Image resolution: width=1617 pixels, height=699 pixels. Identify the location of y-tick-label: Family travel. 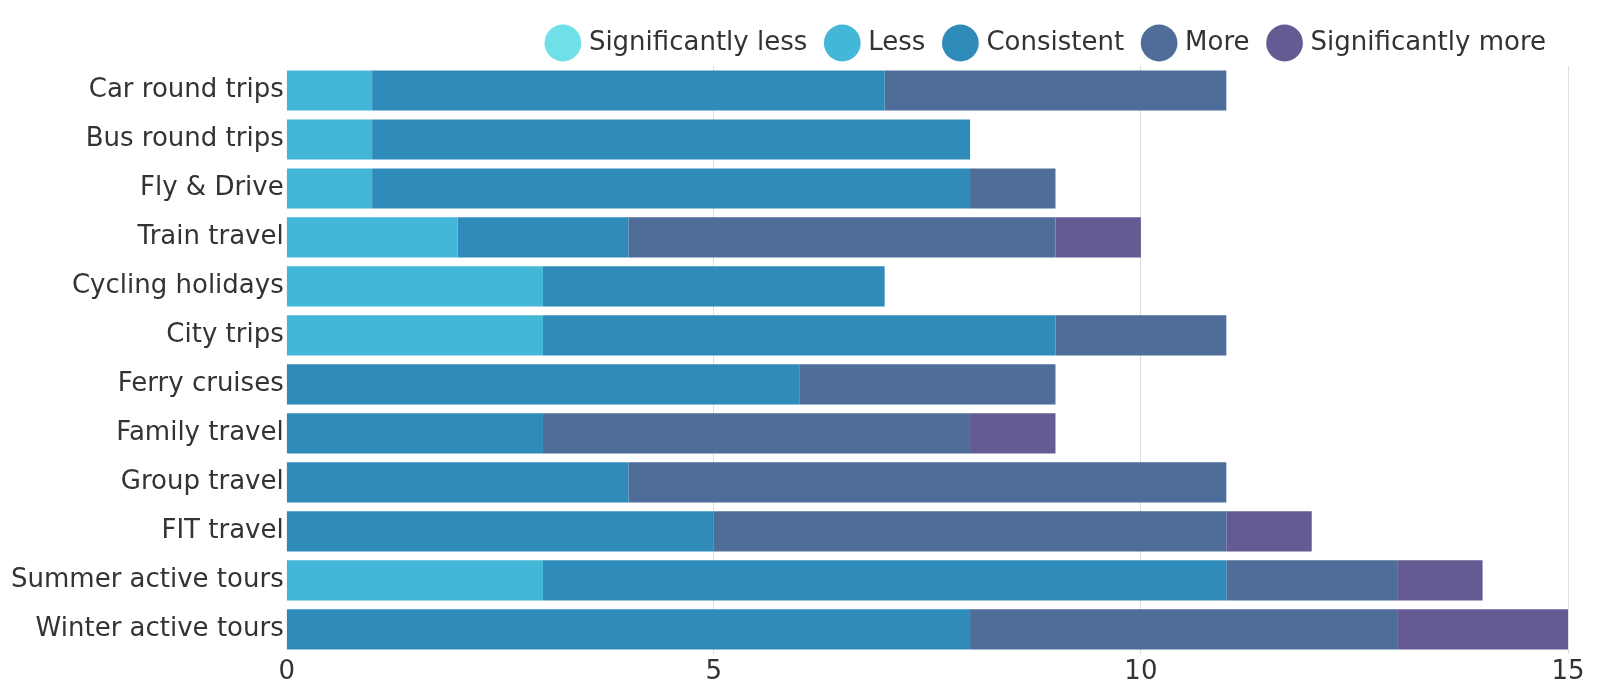
(200, 431).